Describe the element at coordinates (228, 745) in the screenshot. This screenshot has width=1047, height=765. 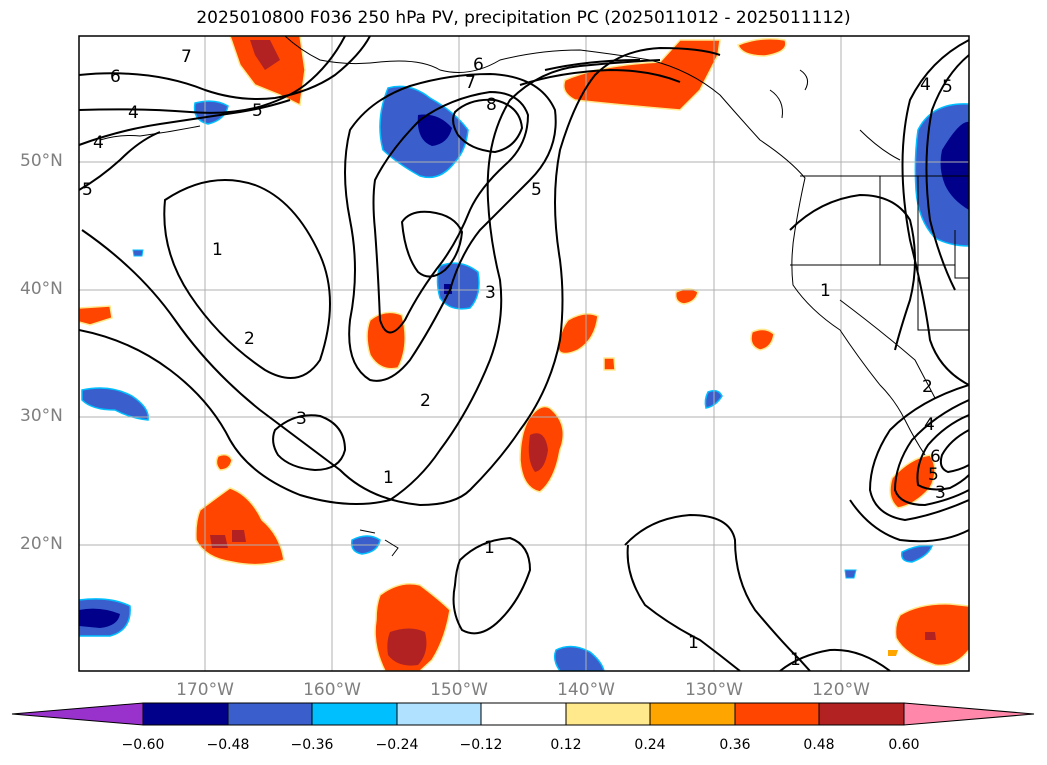
I see `colorbar-tick-label: −0.48` at that location.